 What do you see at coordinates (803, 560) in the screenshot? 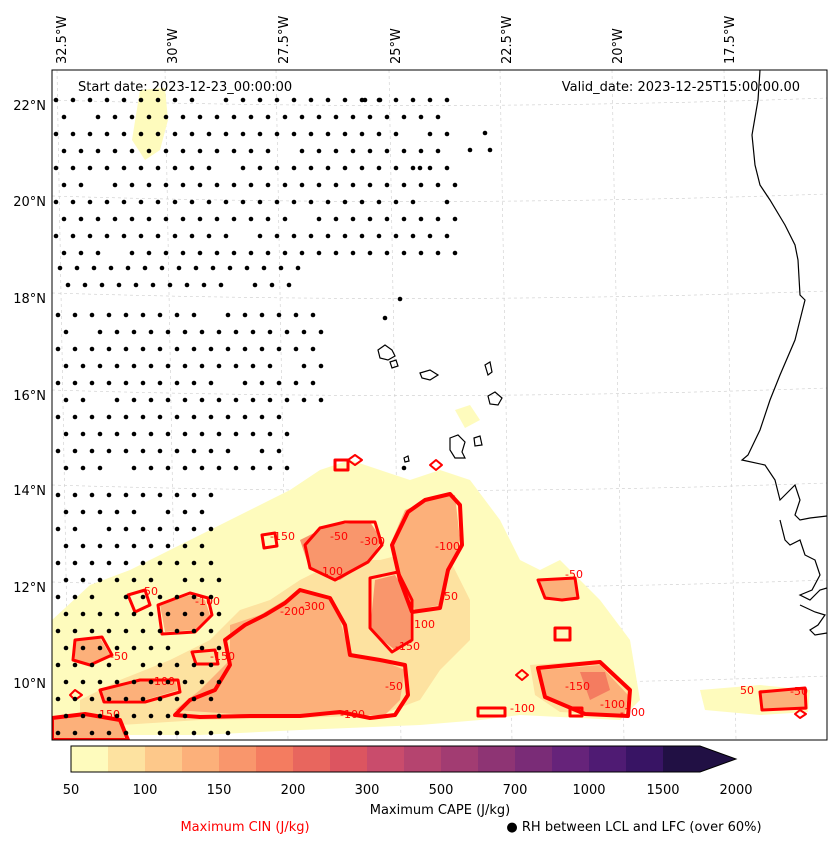
I see `africa-coastline` at bounding box center [803, 560].